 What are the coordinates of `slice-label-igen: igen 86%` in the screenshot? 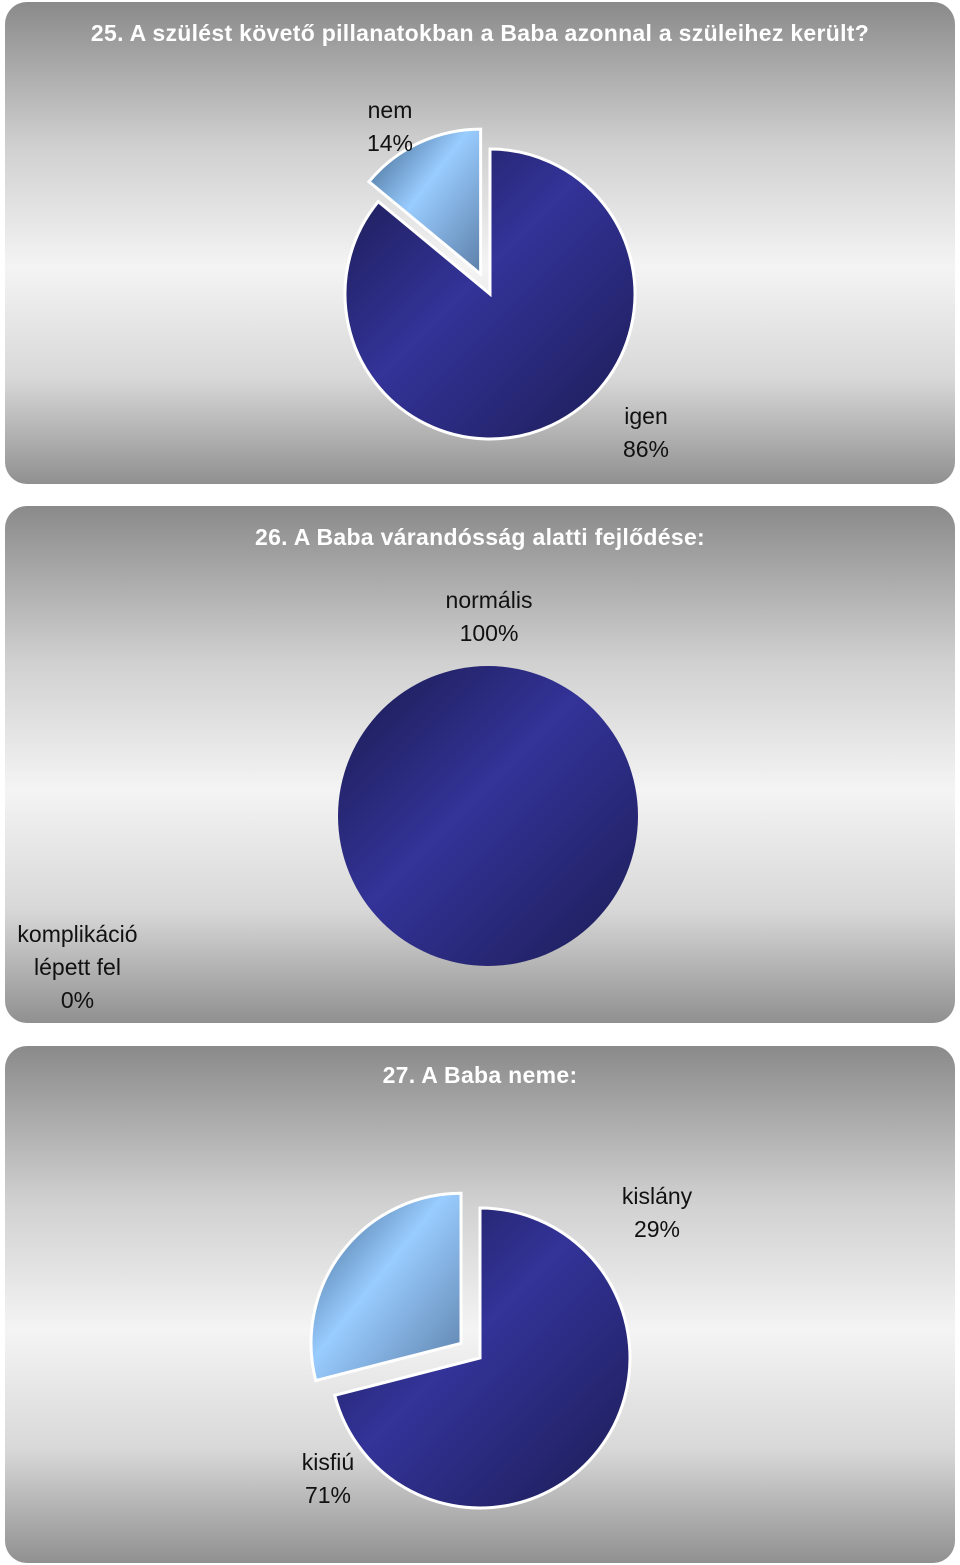 It's located at (646, 432).